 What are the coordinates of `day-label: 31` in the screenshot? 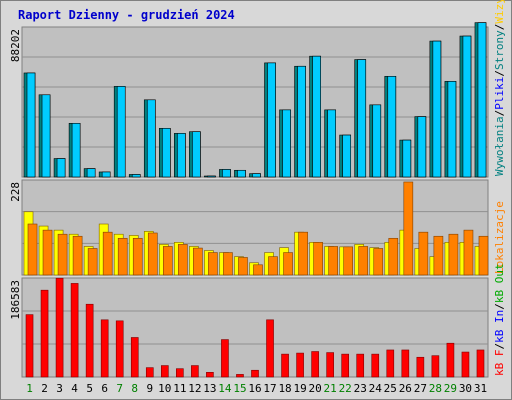 It's located at (480, 388).